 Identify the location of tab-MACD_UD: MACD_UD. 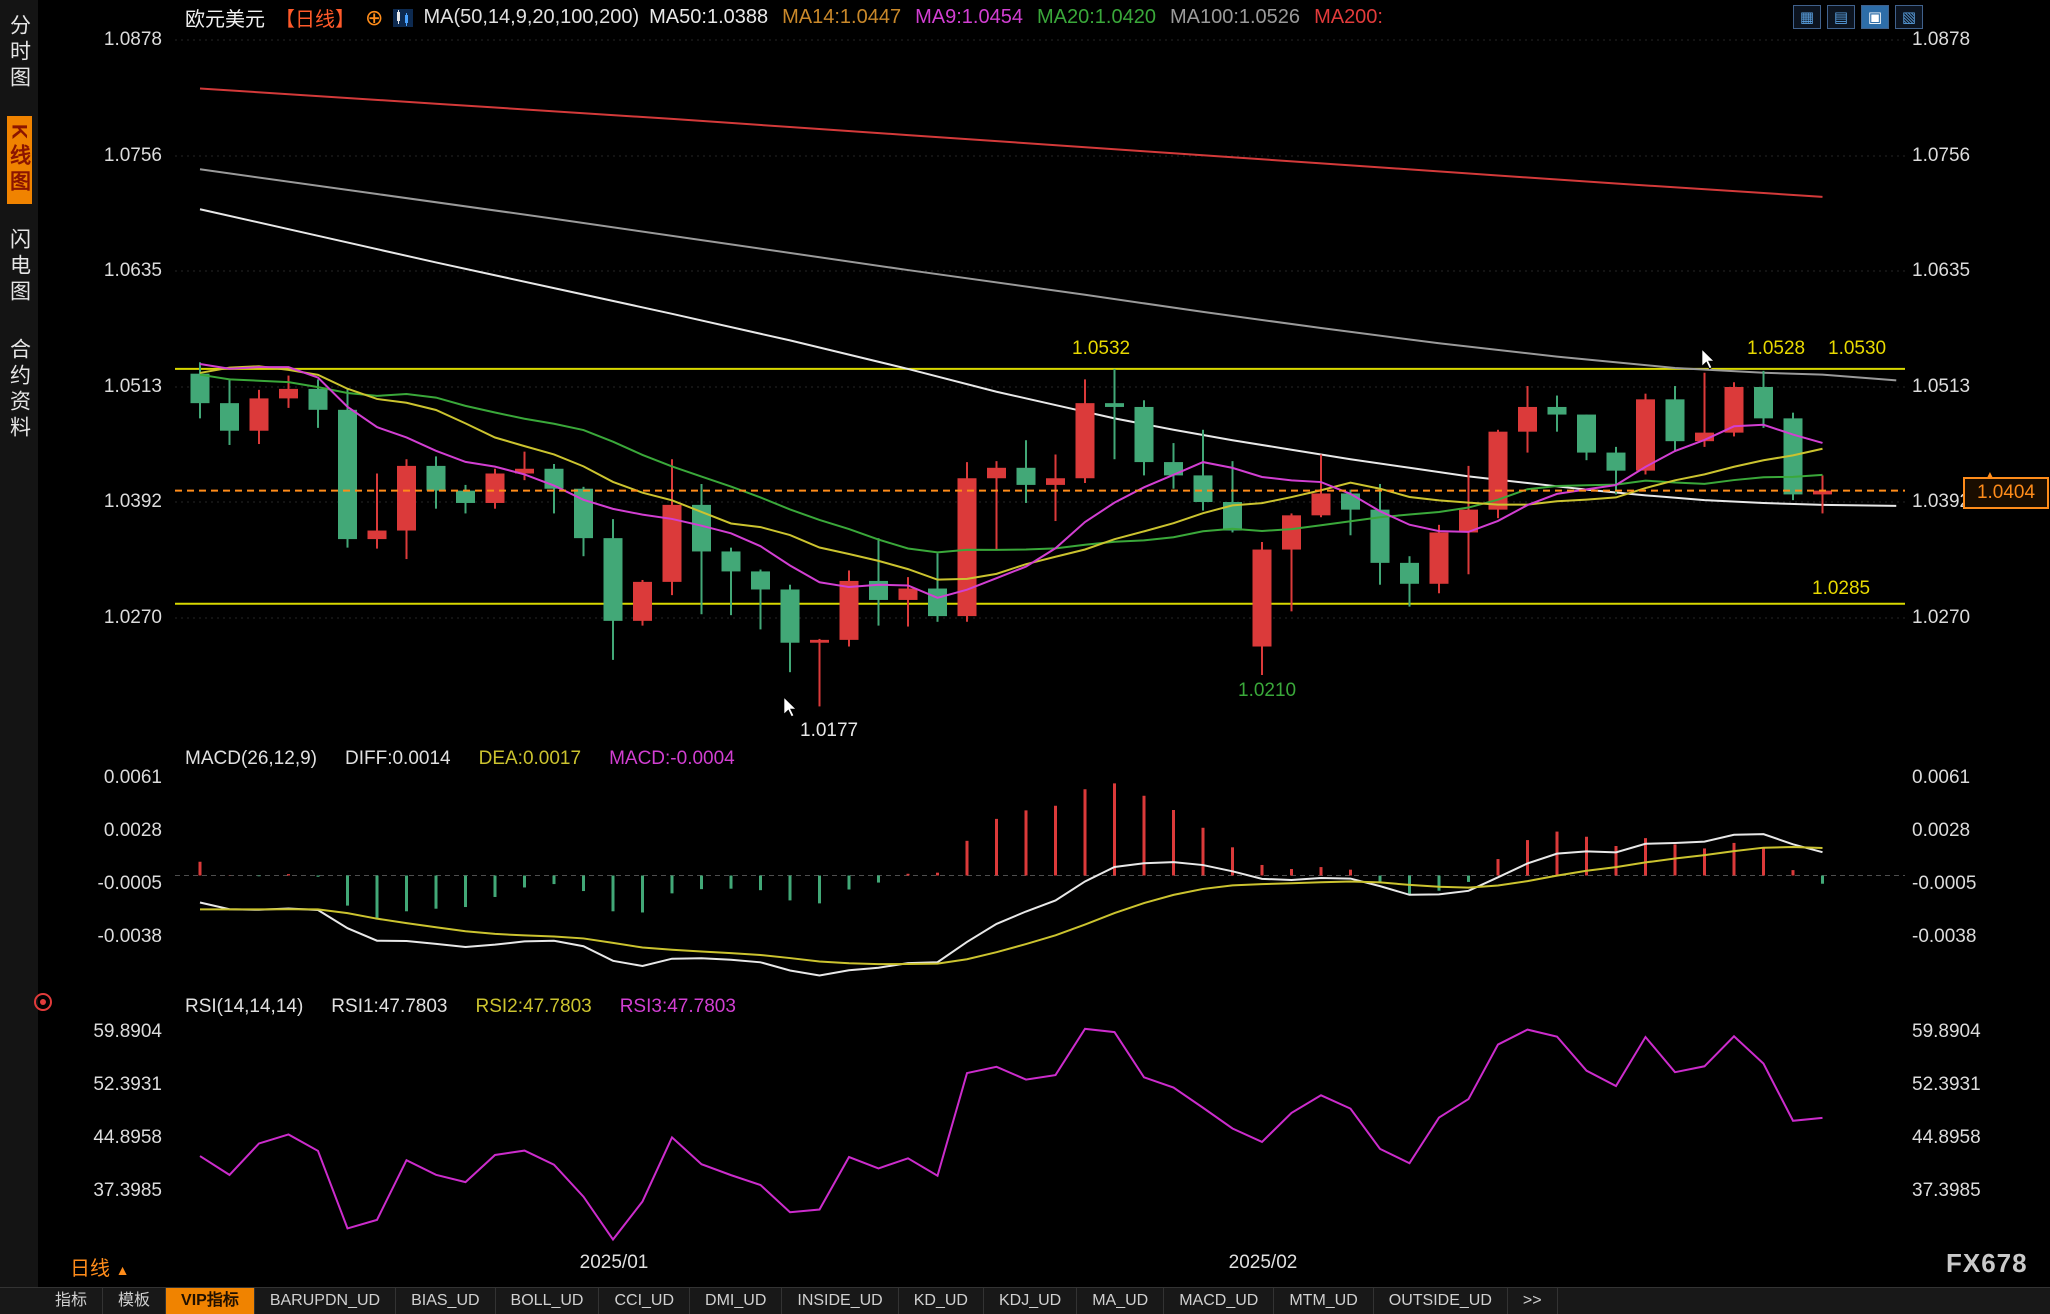
(1219, 1301).